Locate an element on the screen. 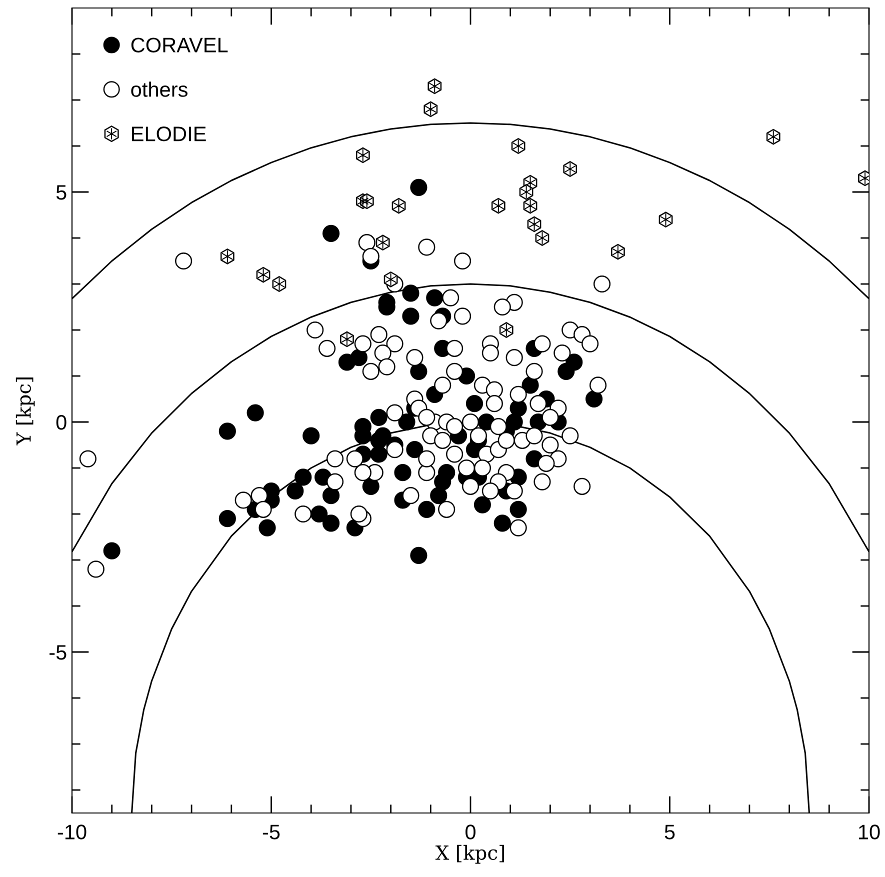  x-tick-label: -10 is located at coordinates (72, 832).